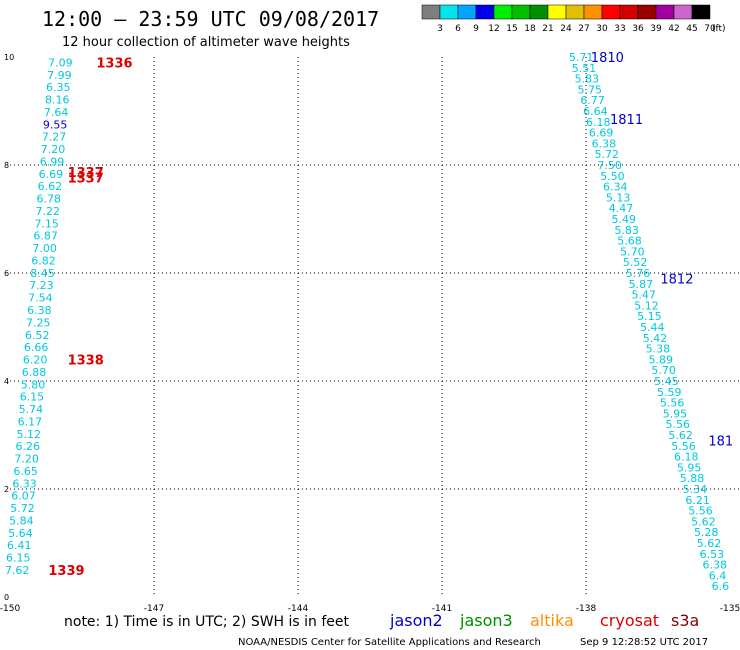 Image resolution: width=740 pixels, height=650 pixels. I want to click on swh-value: 5.89, so click(660, 359).